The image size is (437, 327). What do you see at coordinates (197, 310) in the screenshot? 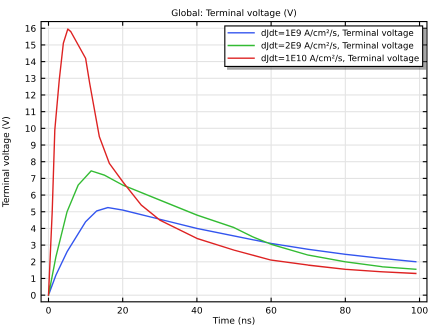
I see `x-tick-label: 40` at bounding box center [197, 310].